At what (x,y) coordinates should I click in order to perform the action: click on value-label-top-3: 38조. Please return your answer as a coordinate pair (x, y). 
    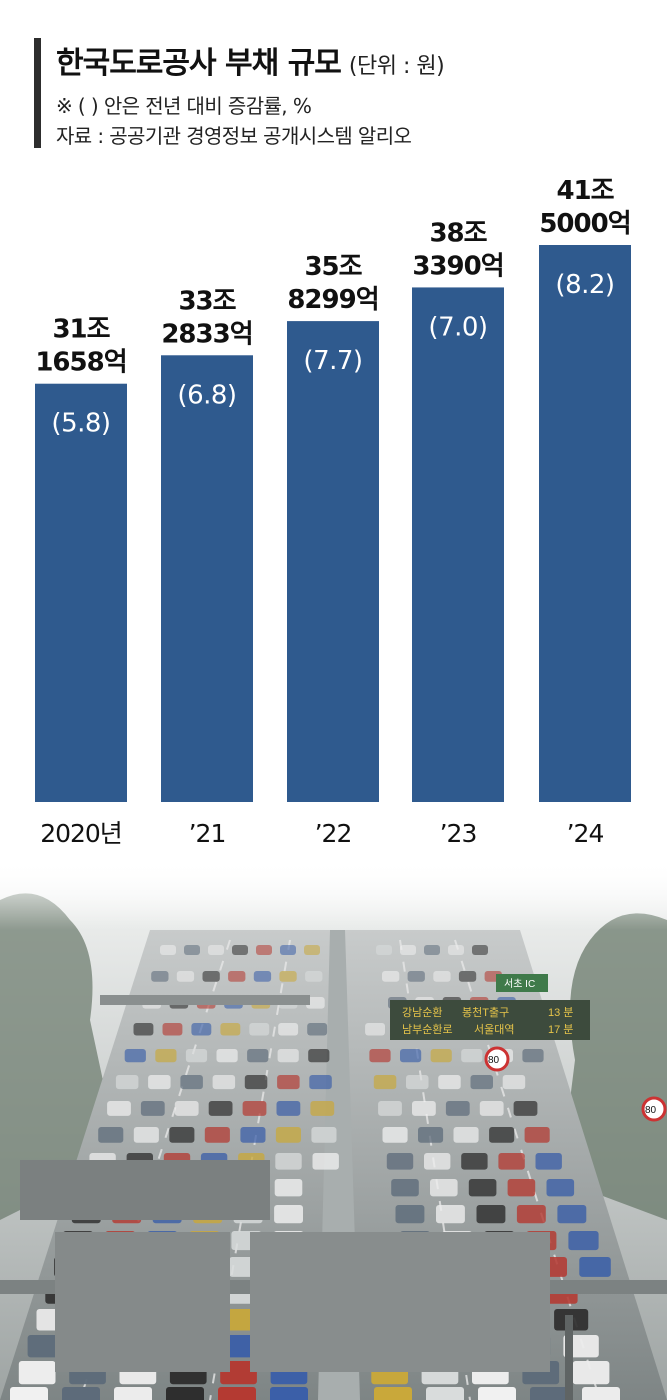
    Looking at the image, I should click on (458, 233).